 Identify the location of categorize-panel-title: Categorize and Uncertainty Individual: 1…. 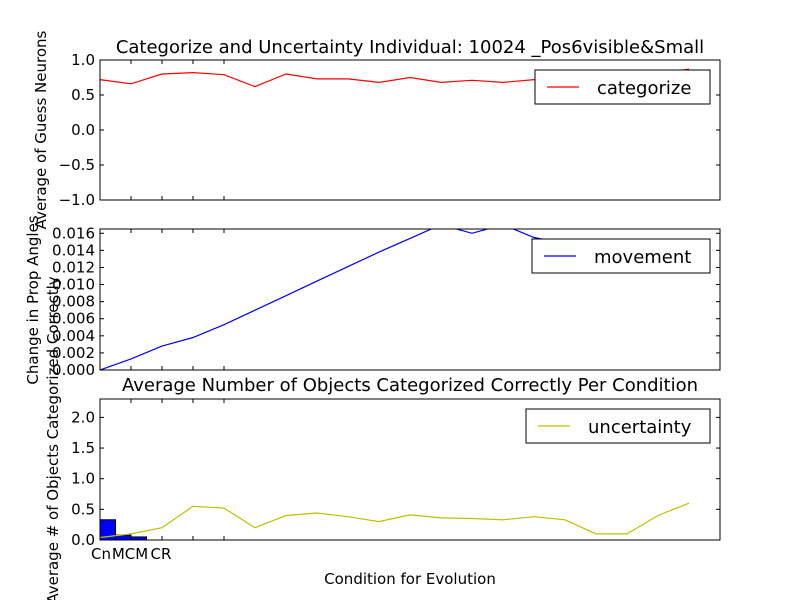
(410, 47).